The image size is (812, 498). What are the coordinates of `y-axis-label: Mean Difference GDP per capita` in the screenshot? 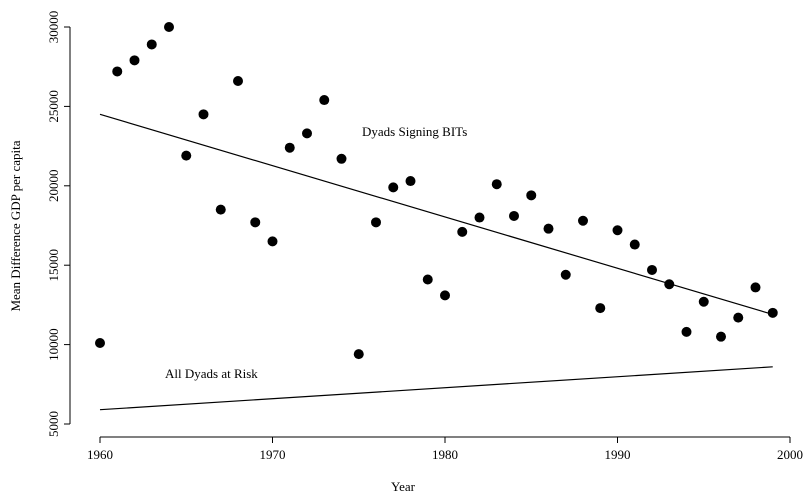 It's located at (15, 225).